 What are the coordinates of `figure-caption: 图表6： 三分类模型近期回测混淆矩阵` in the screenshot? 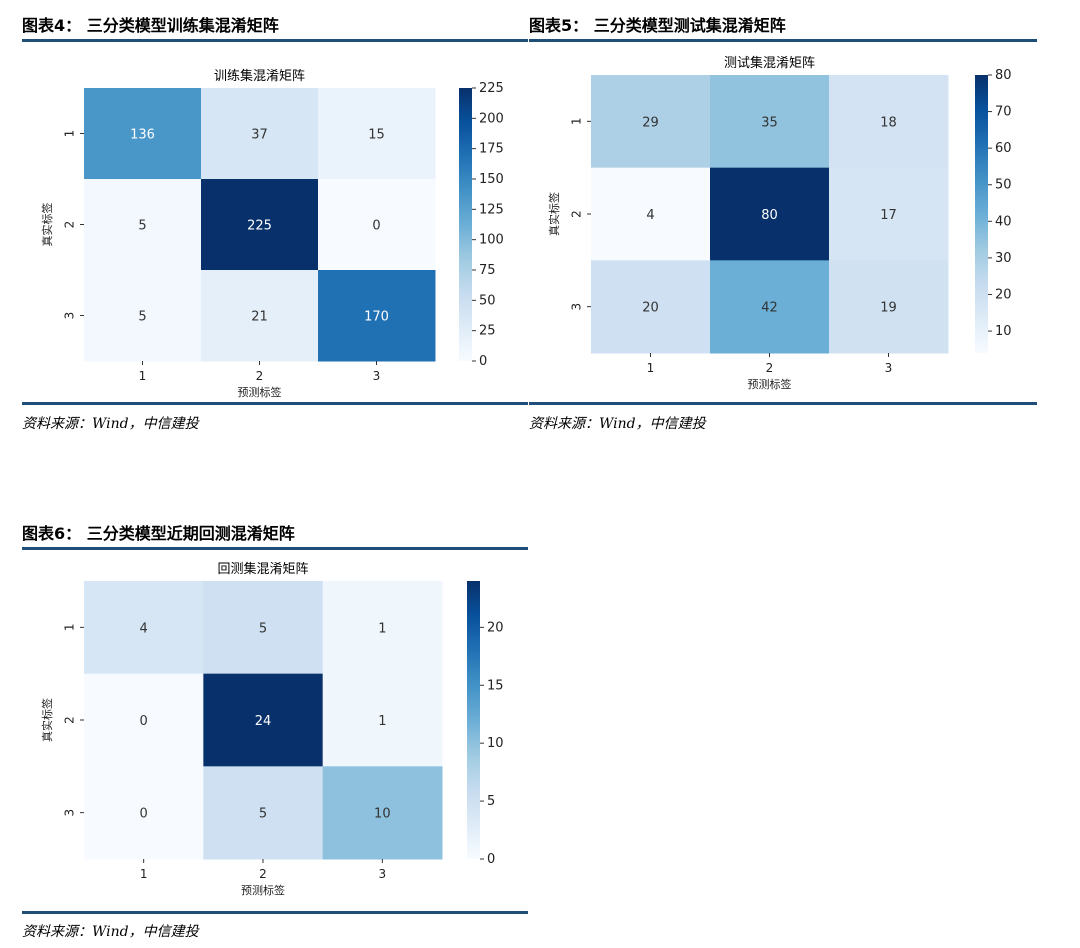 It's located at (158, 533).